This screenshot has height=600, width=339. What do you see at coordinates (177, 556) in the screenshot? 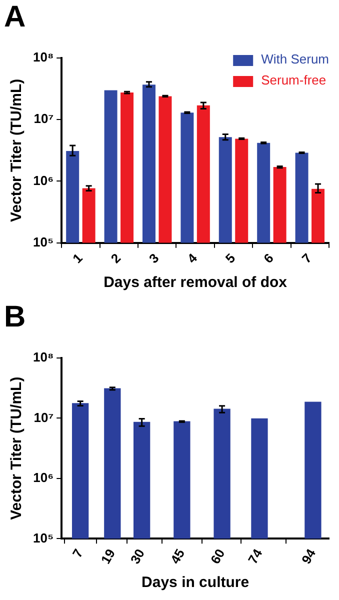
I see `x-tick-label: 45` at bounding box center [177, 556].